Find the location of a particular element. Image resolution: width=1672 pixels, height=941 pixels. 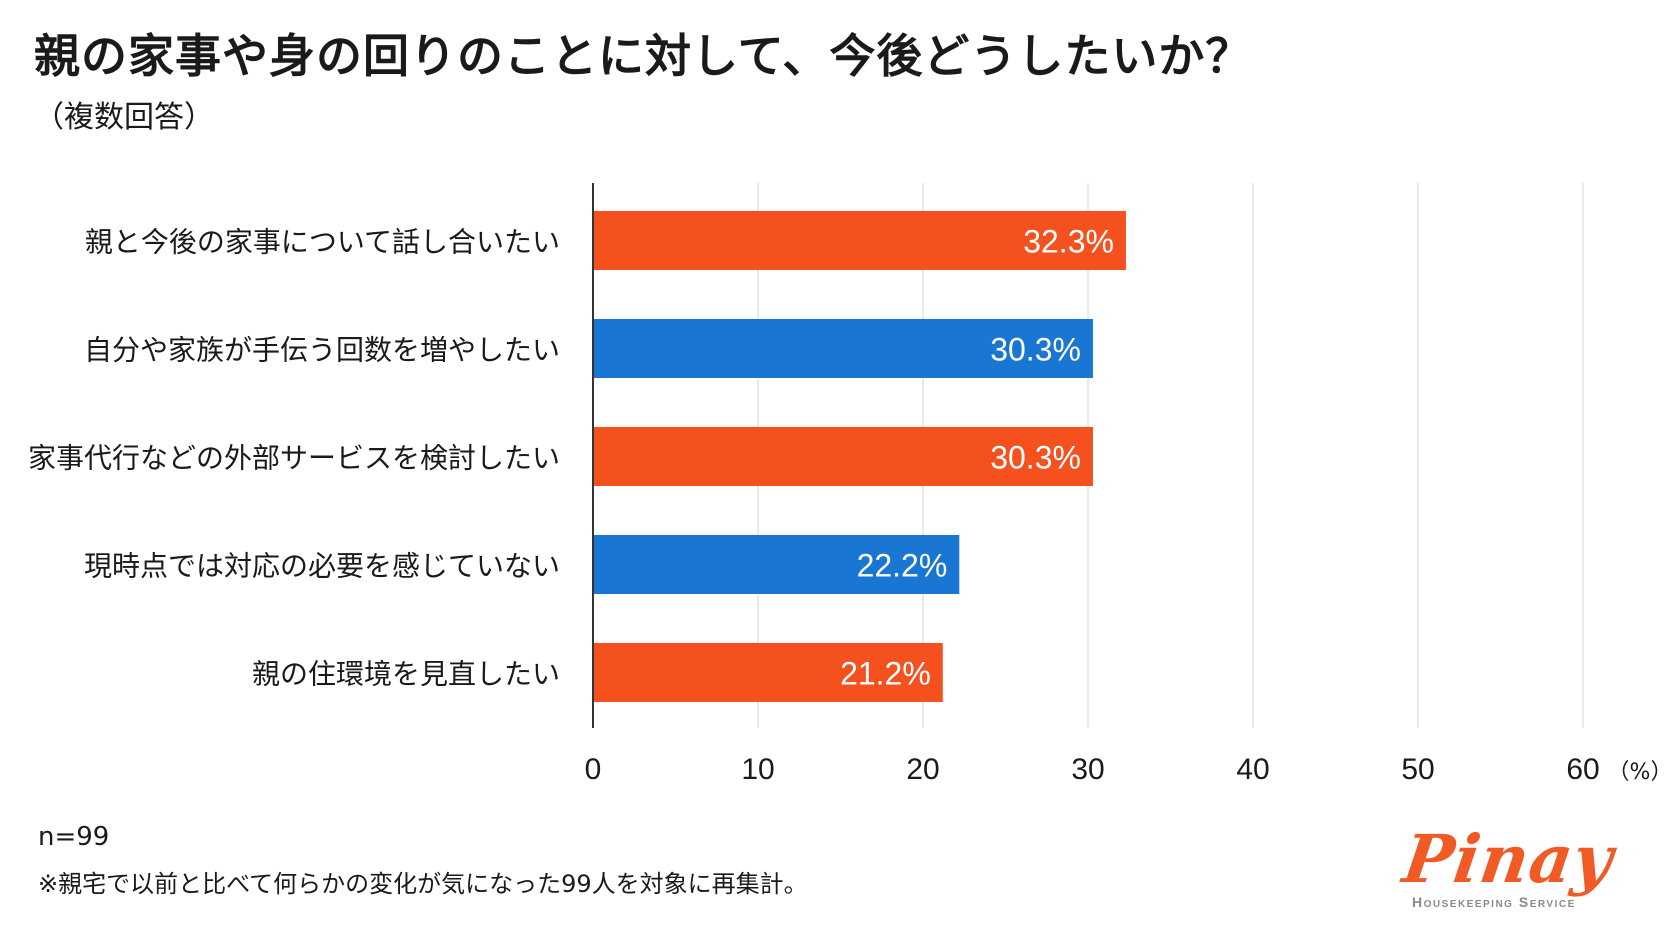

x-tick-label: 50 is located at coordinates (1417, 769).